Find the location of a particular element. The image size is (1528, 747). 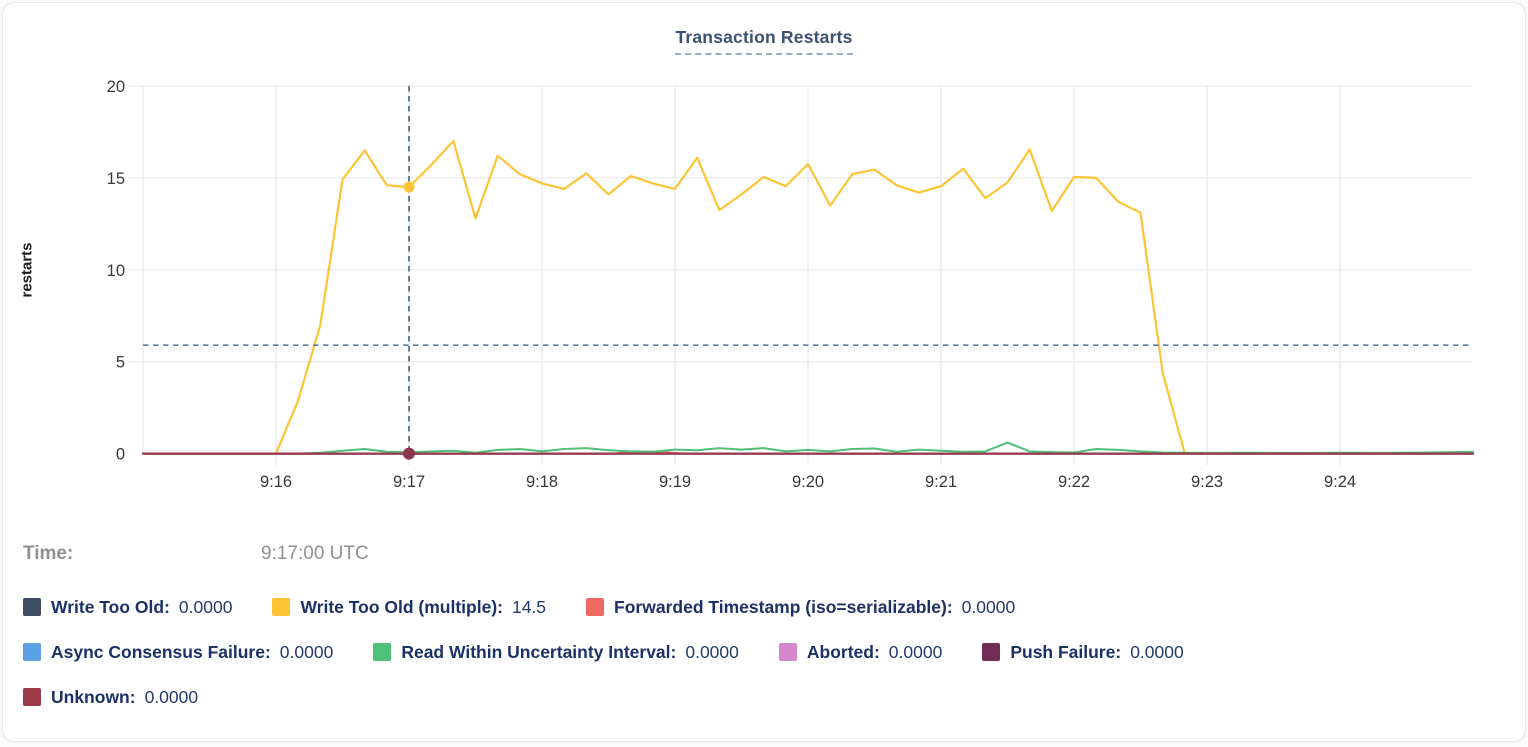

series-line-read-within-uncertainty-interval is located at coordinates (808, 448).